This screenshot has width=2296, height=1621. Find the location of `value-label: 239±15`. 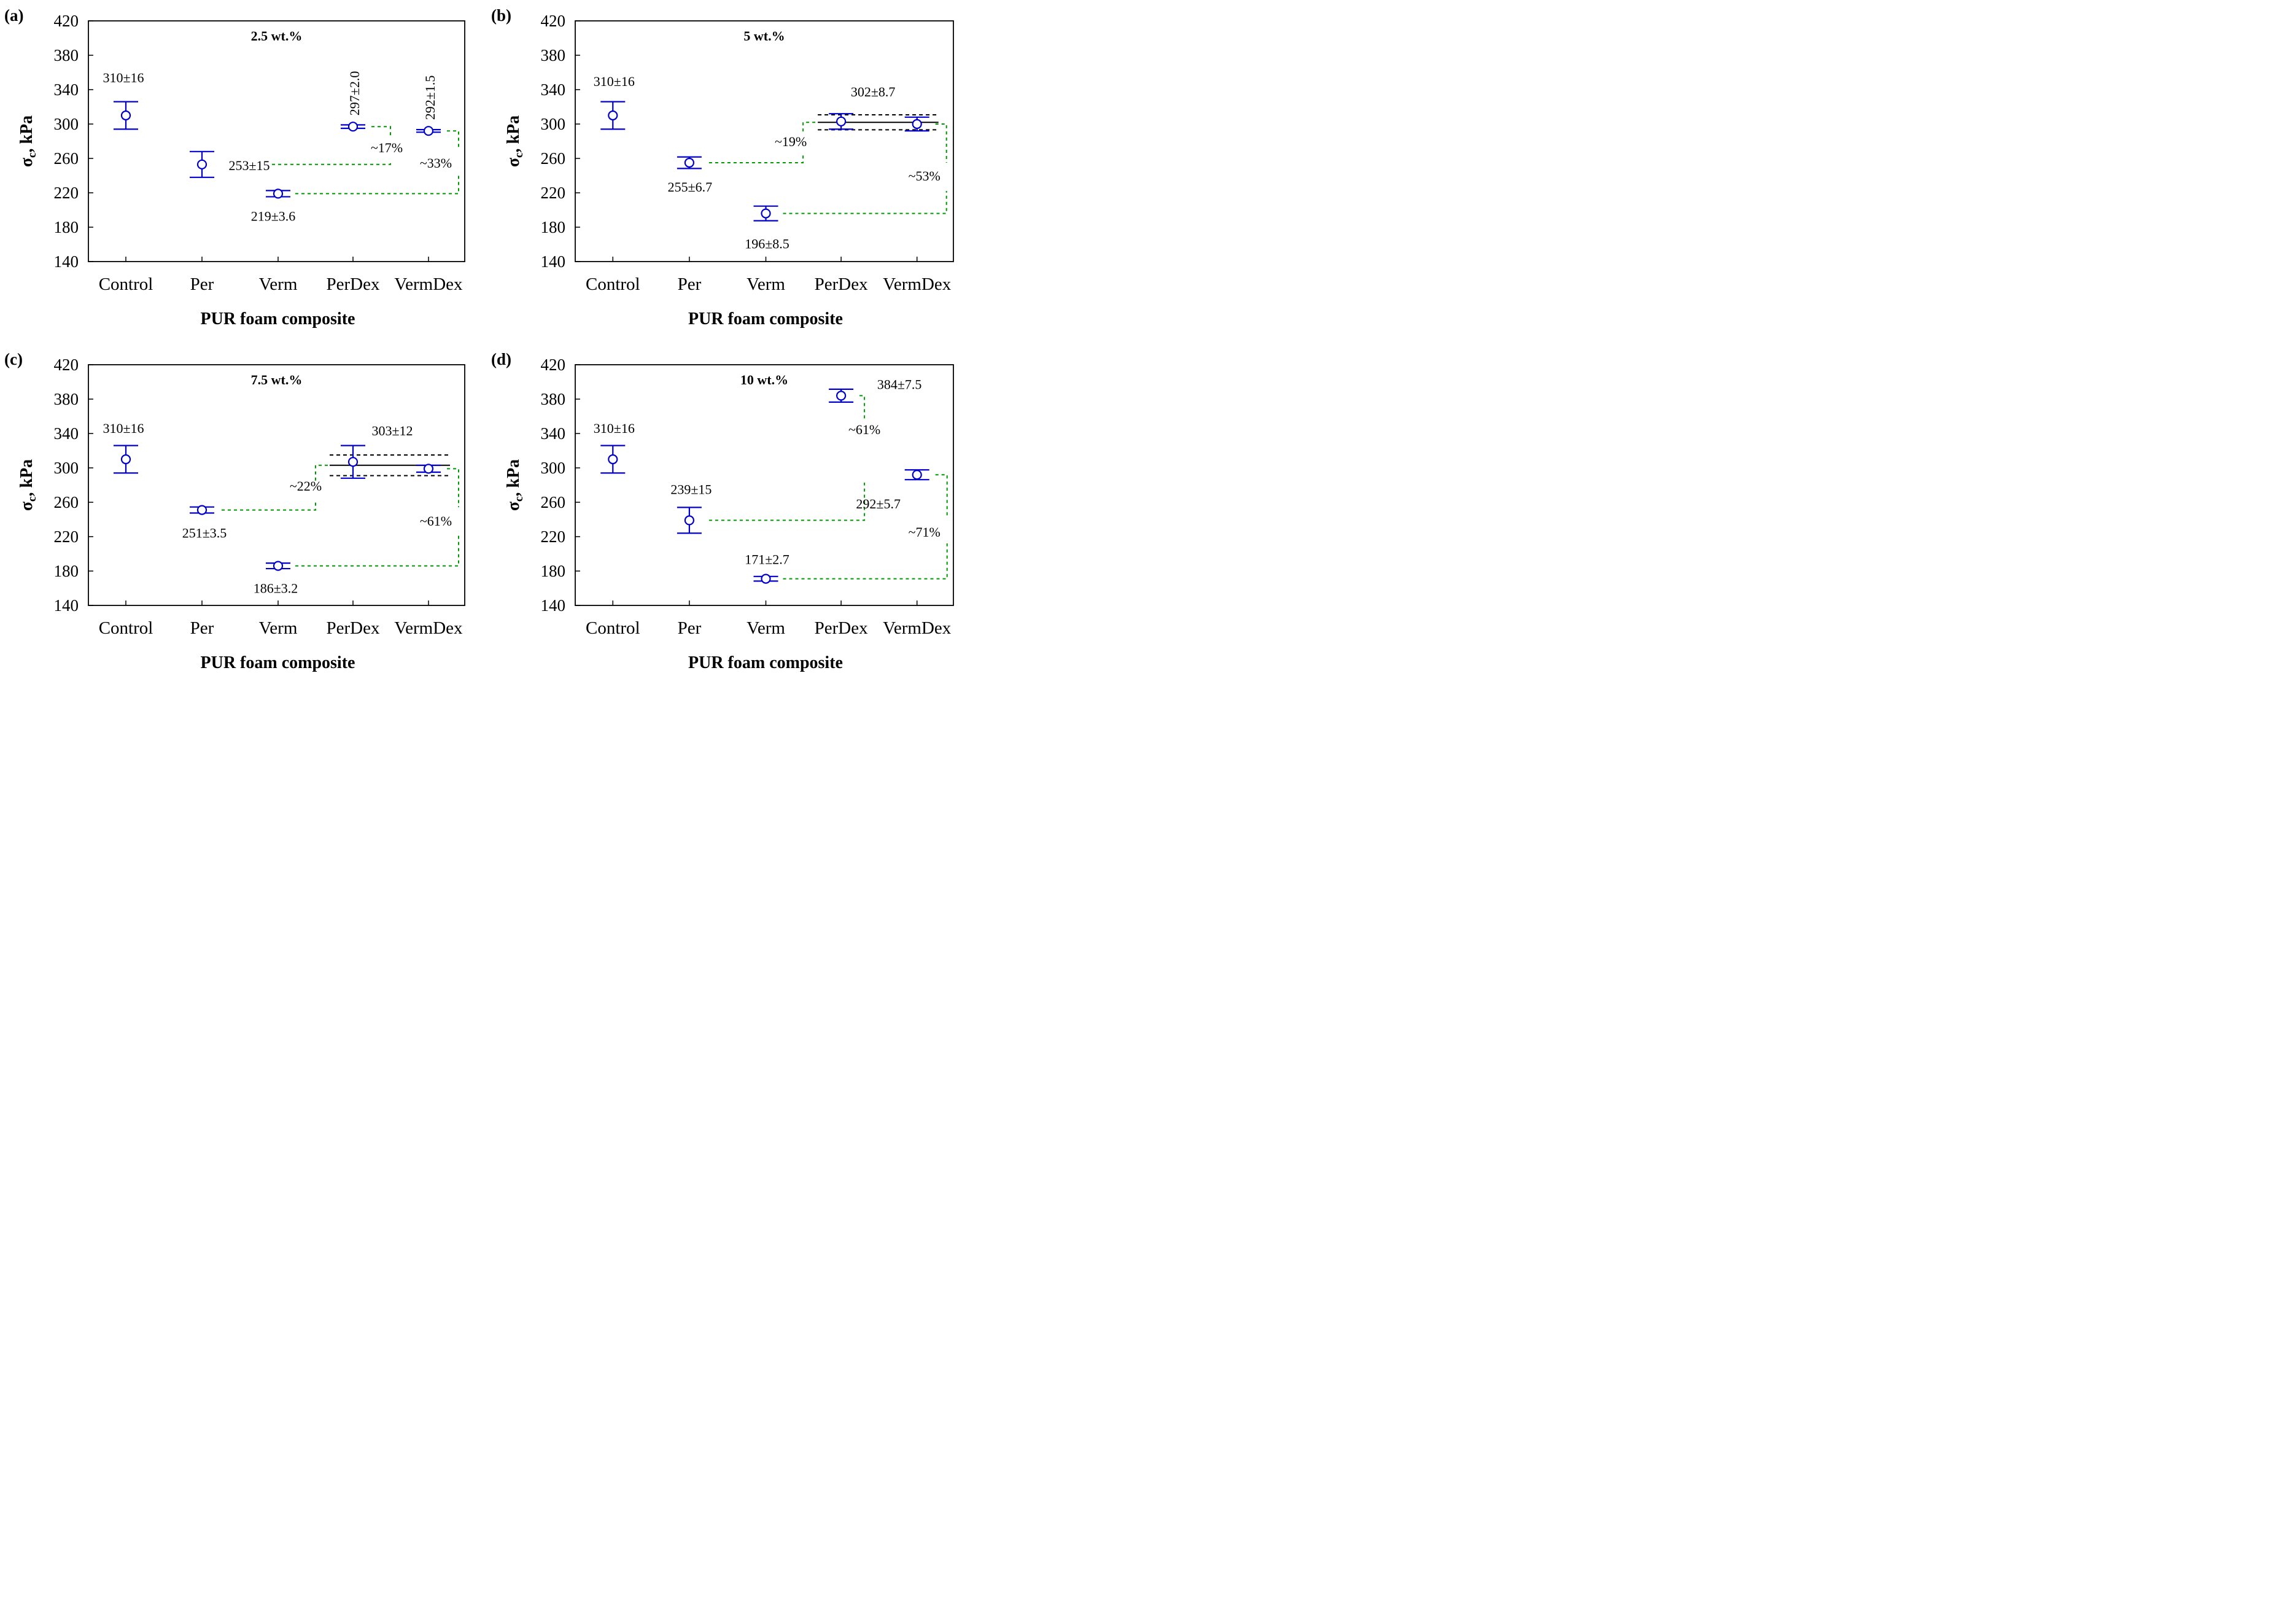

value-label: 239±15 is located at coordinates (691, 489).